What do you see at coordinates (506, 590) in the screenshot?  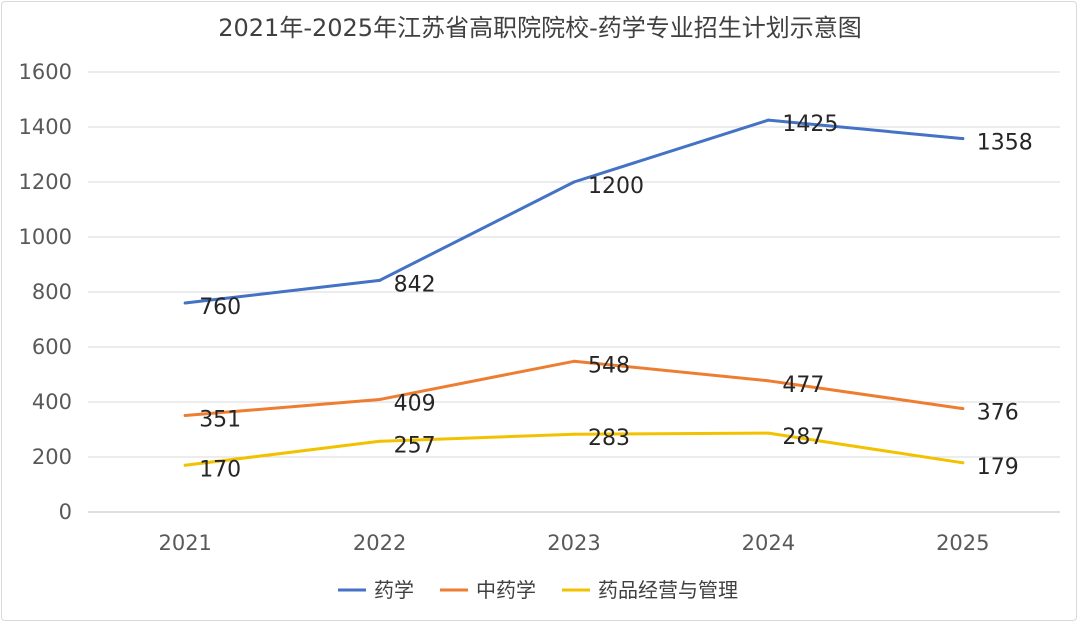 I see `legend-label: 中药学` at bounding box center [506, 590].